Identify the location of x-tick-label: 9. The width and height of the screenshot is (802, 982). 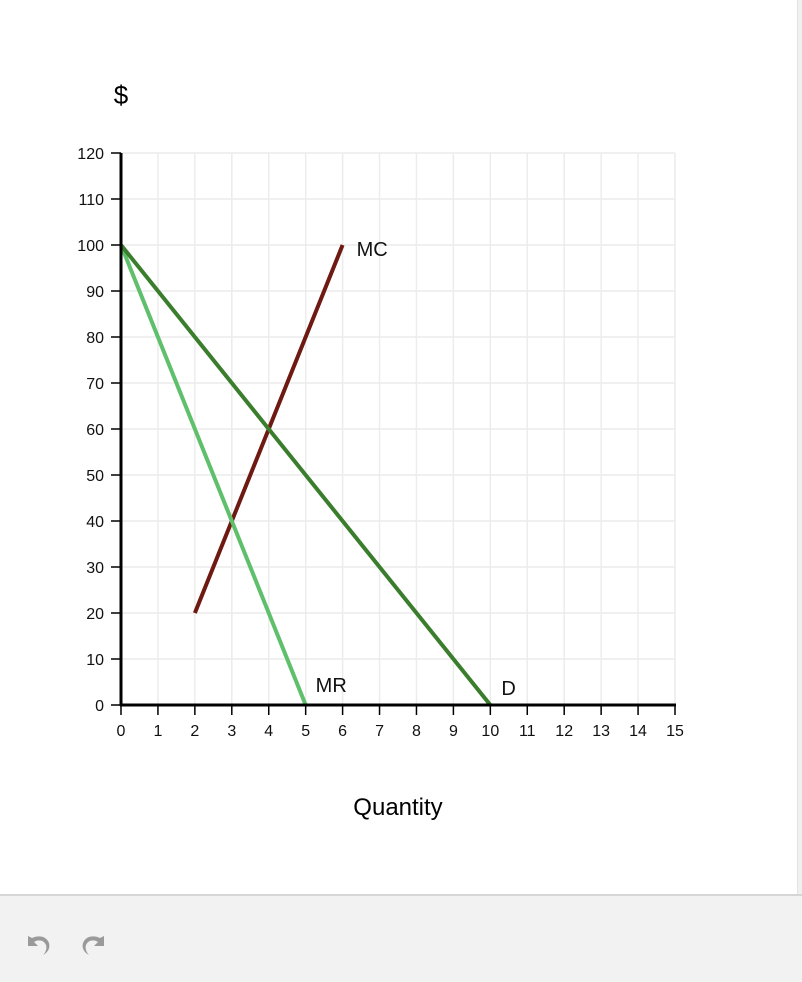
(453, 731).